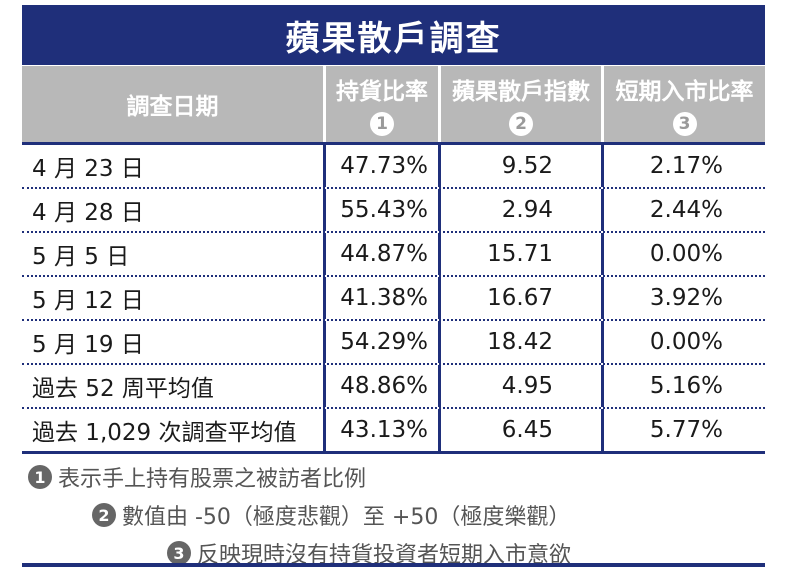 This screenshot has height=574, width=787. I want to click on header-date: 調查日期, so click(172, 104).